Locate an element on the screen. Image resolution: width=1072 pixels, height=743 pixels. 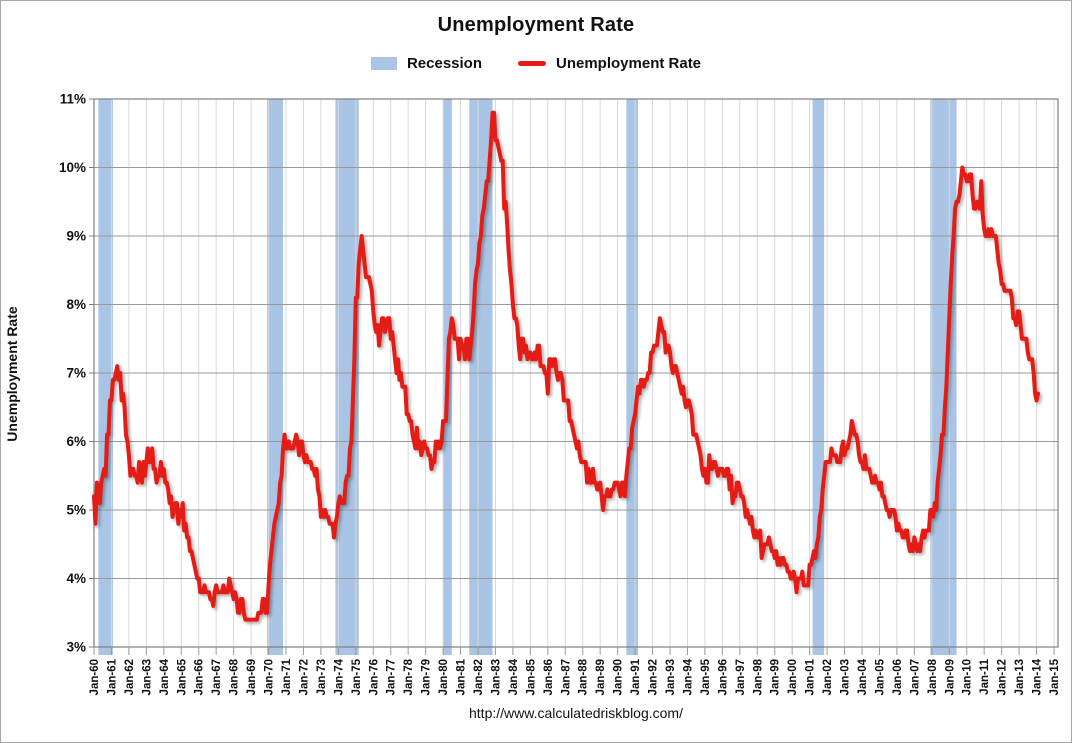
svg-text: Jan-95 is located at coordinates (706, 676).